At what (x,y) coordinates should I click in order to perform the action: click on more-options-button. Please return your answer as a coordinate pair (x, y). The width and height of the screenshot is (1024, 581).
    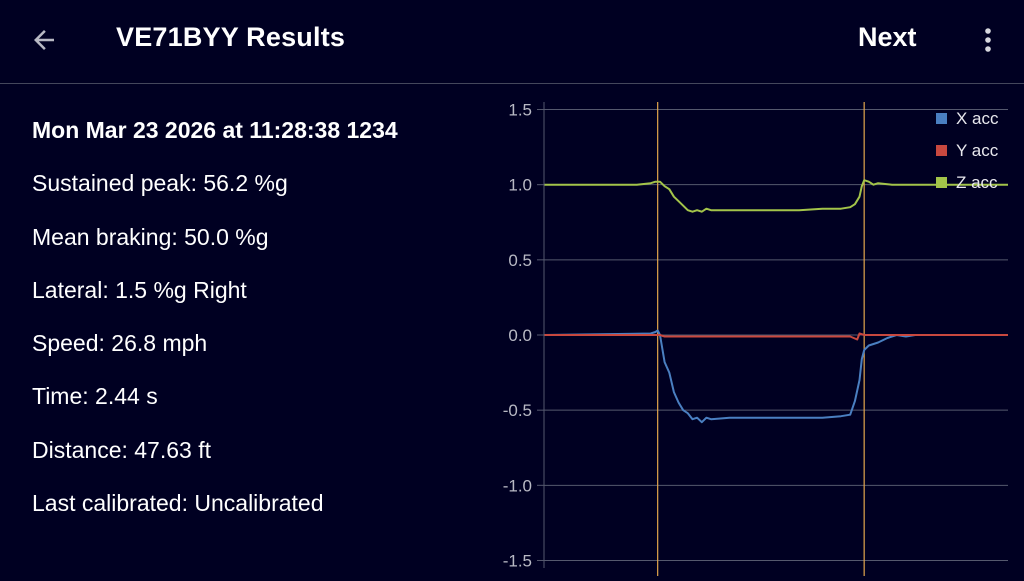
    Looking at the image, I should click on (988, 40).